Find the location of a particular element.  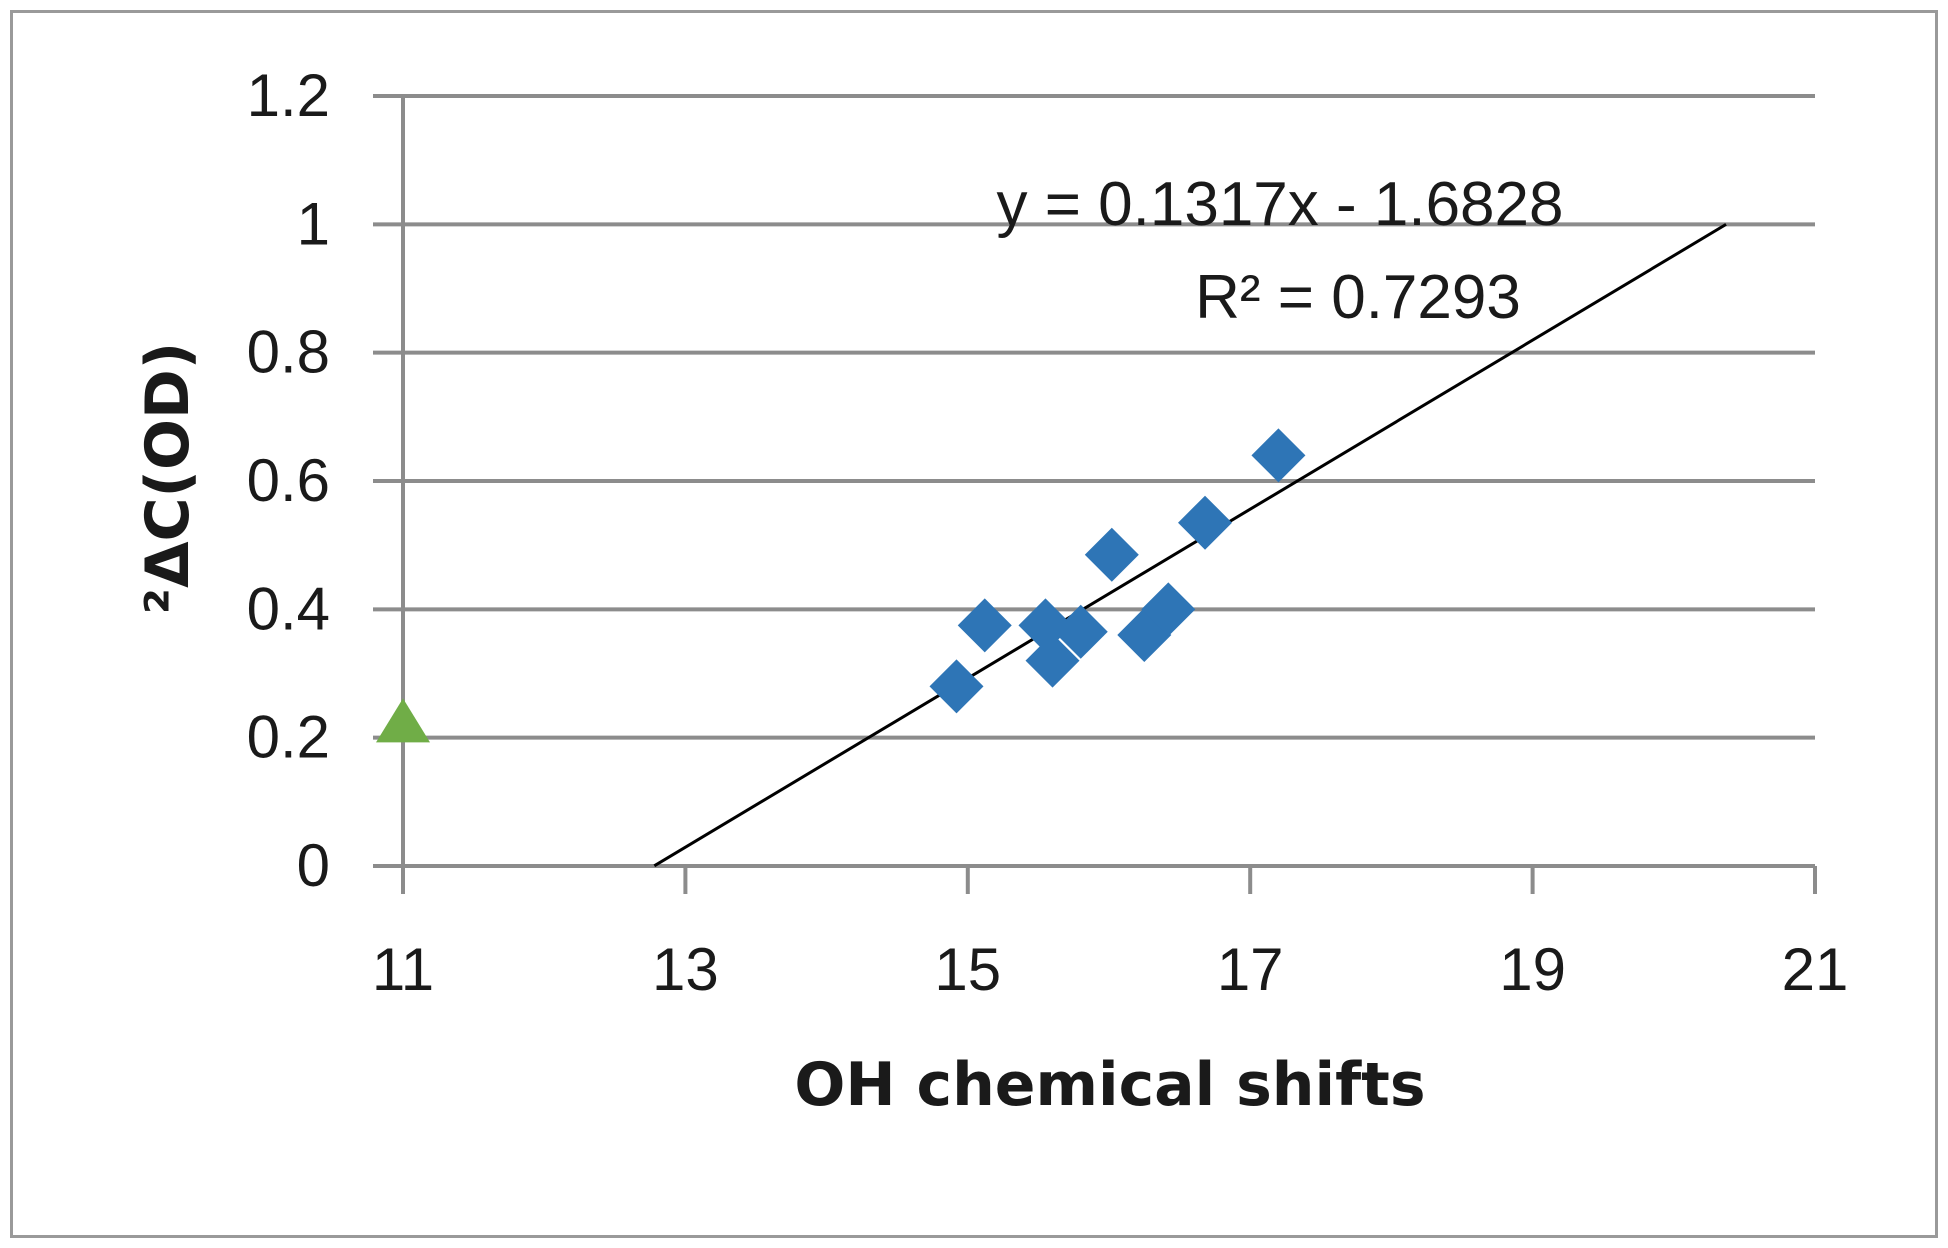

y-tick-label: 1.2 is located at coordinates (288, 95).